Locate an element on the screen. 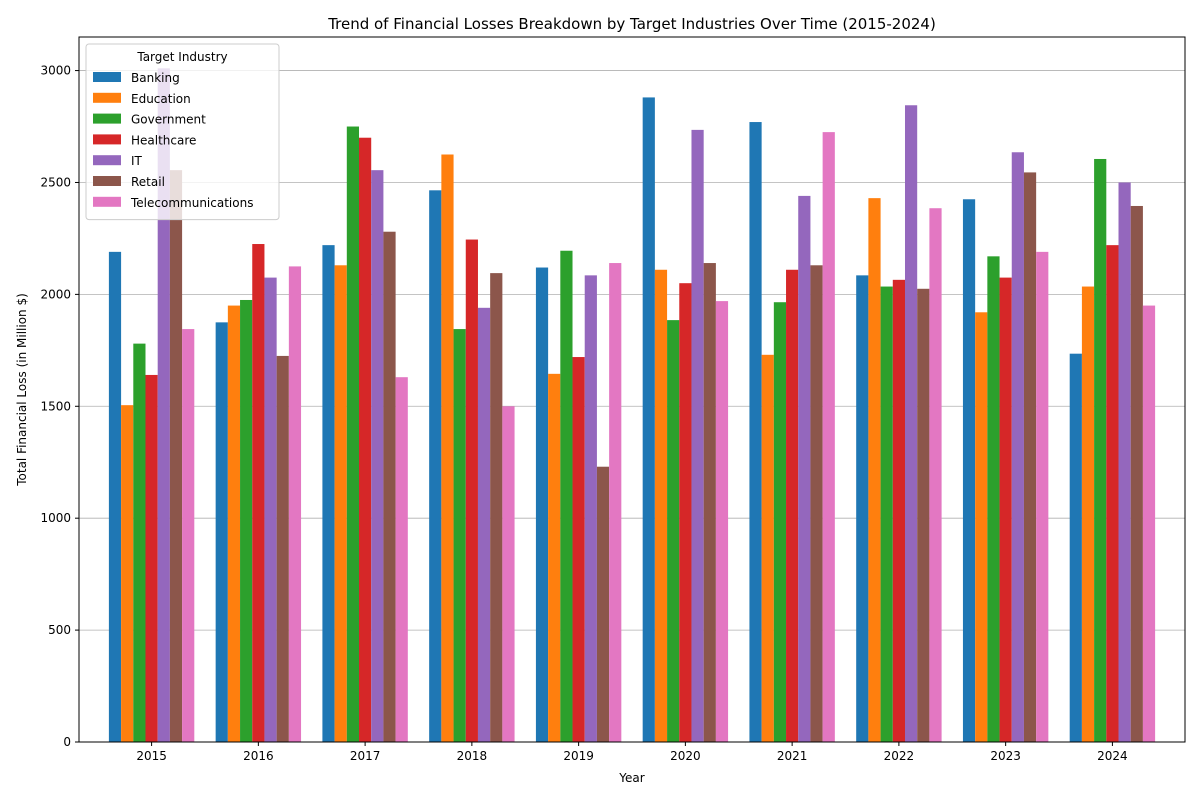 The image size is (1200, 800). bar-it-2021 is located at coordinates (804, 468).